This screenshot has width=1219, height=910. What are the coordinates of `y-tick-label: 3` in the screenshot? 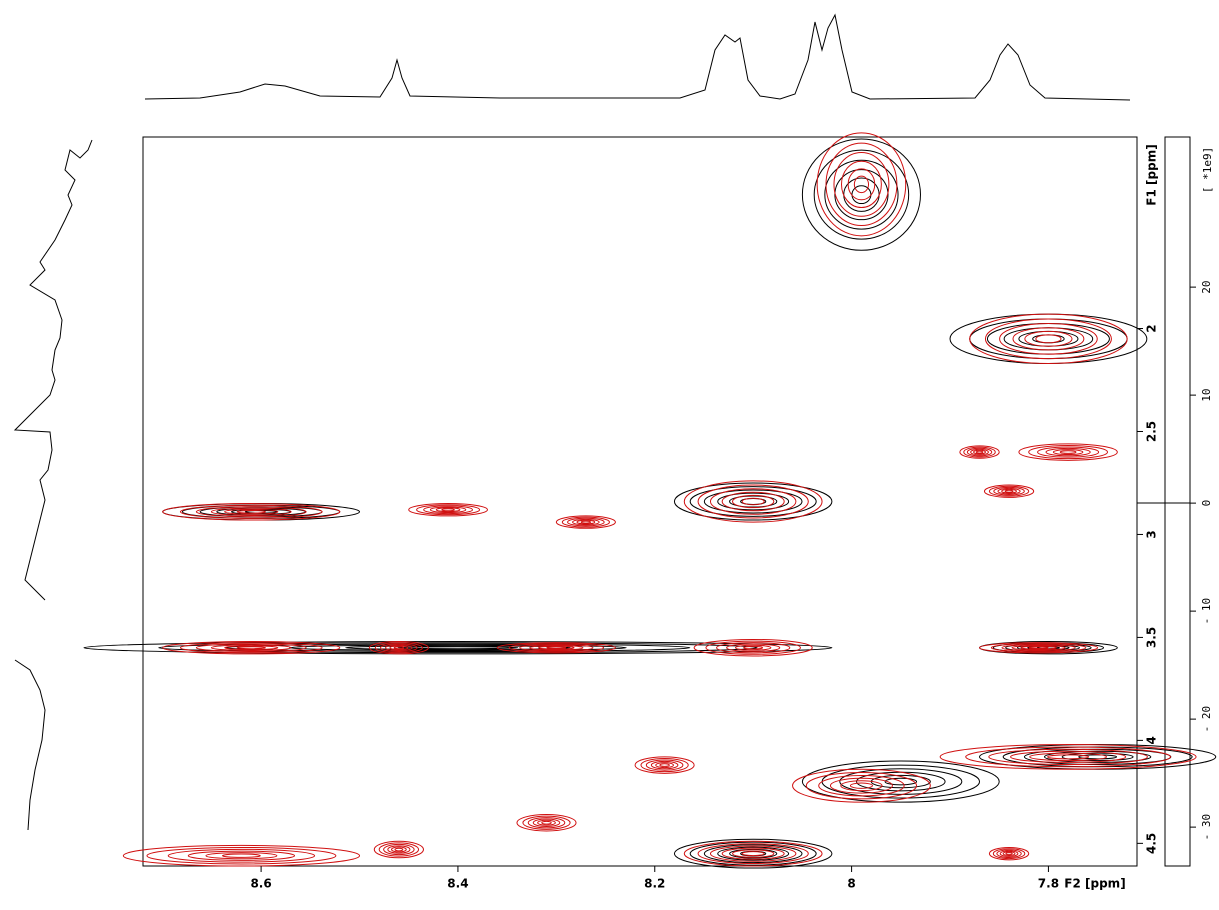 It's located at (1152, 534).